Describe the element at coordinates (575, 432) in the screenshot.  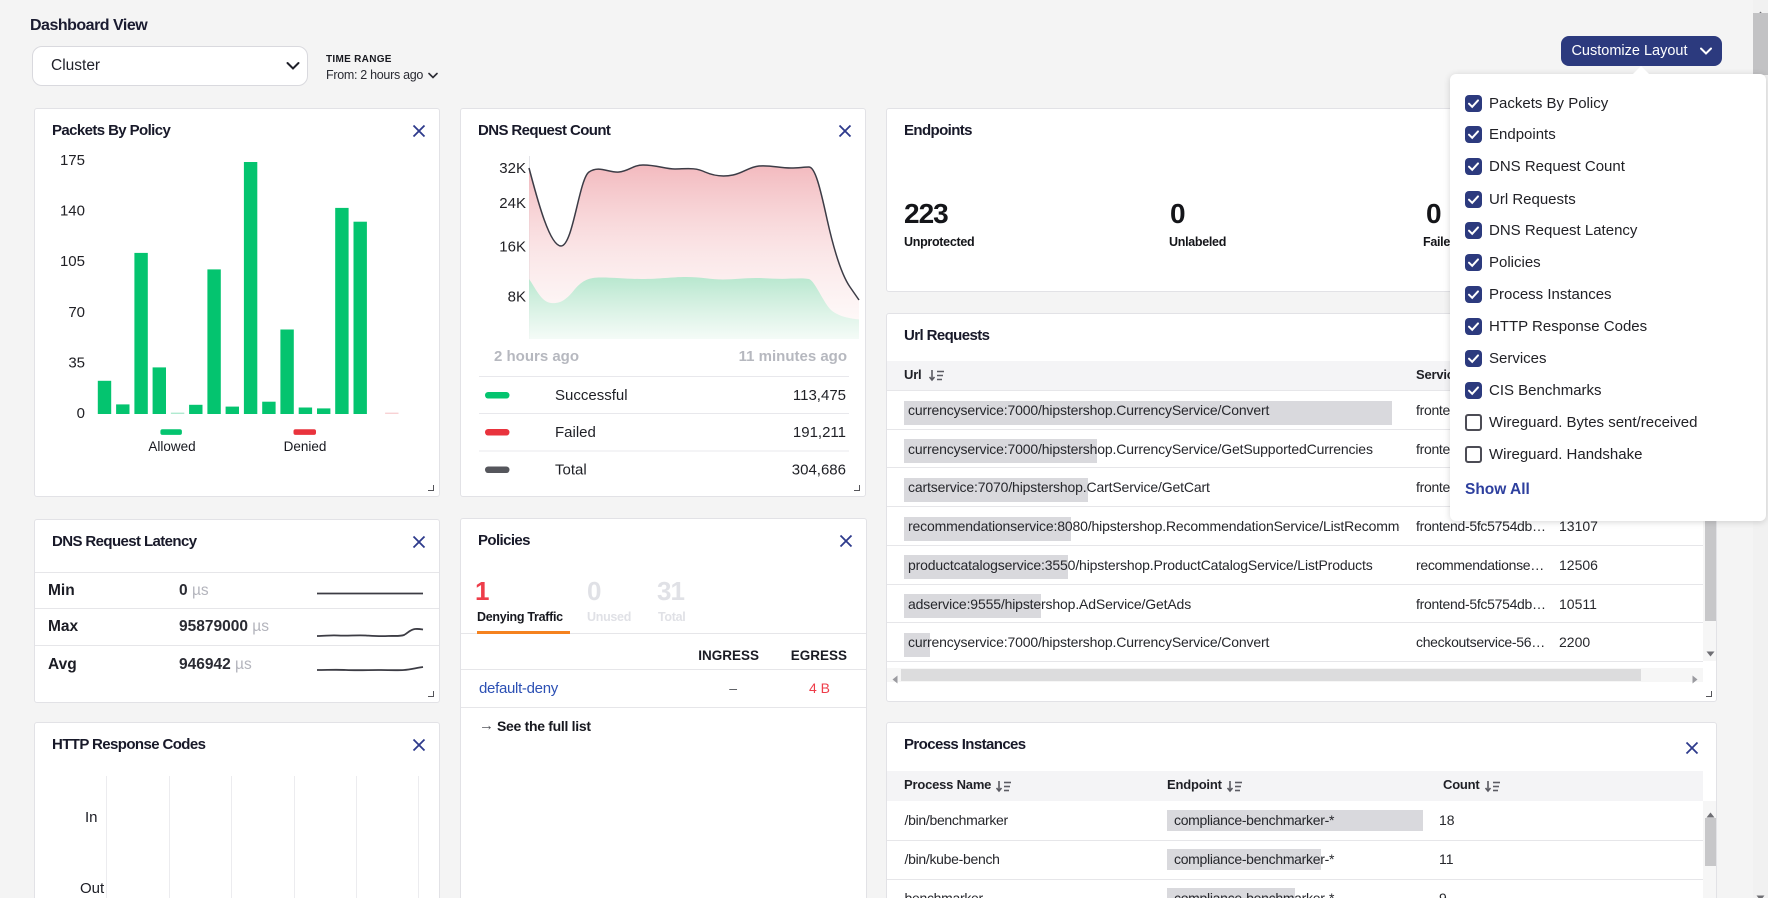
I see `svg-text: Failed` at that location.